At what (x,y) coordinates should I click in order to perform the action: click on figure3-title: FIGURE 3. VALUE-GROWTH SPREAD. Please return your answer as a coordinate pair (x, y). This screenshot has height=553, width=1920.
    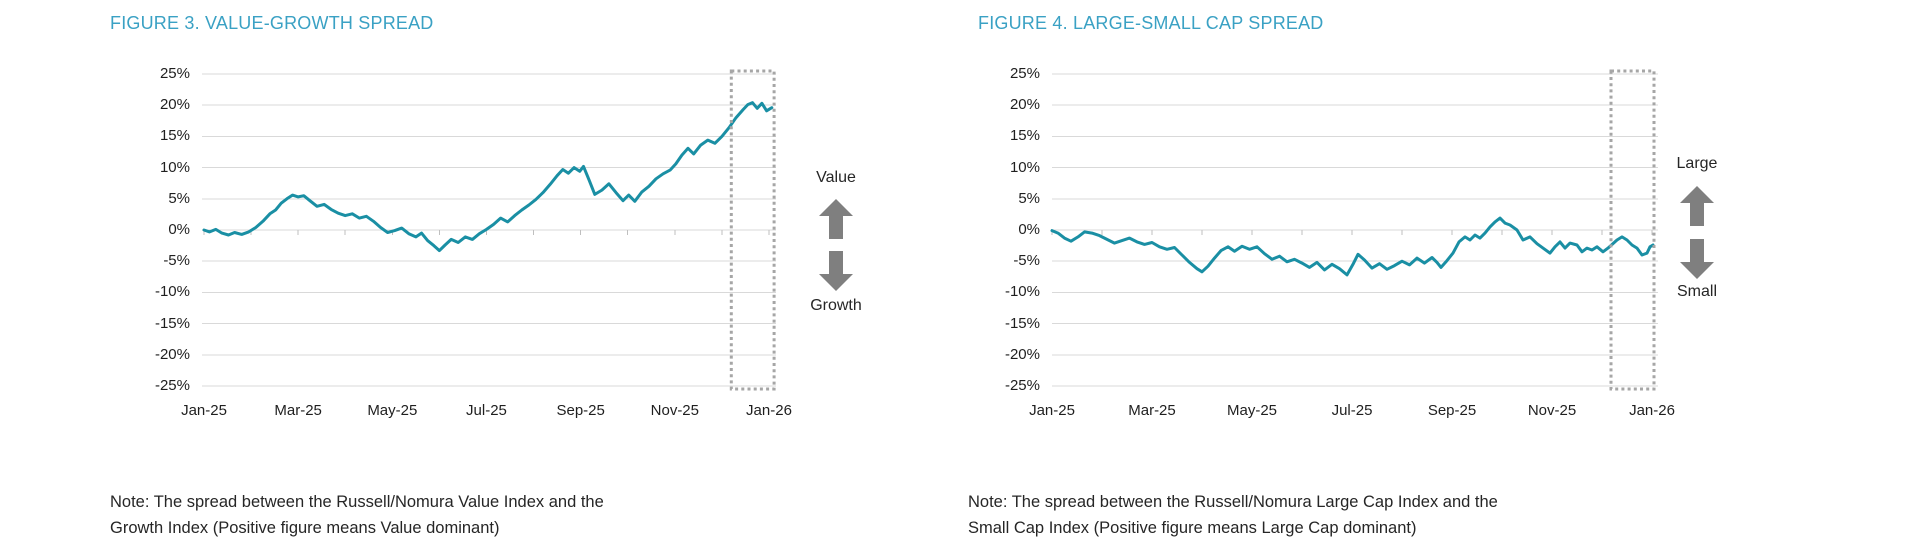
    Looking at the image, I should click on (272, 23).